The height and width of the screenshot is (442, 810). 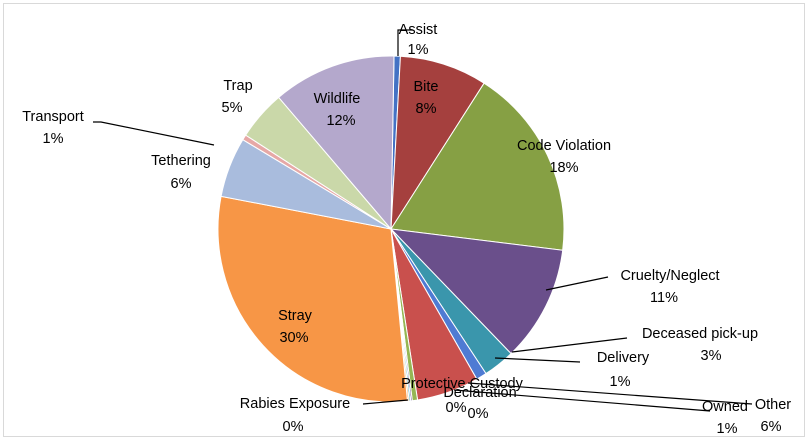 I want to click on pie-slice-code-violation, so click(x=477, y=166).